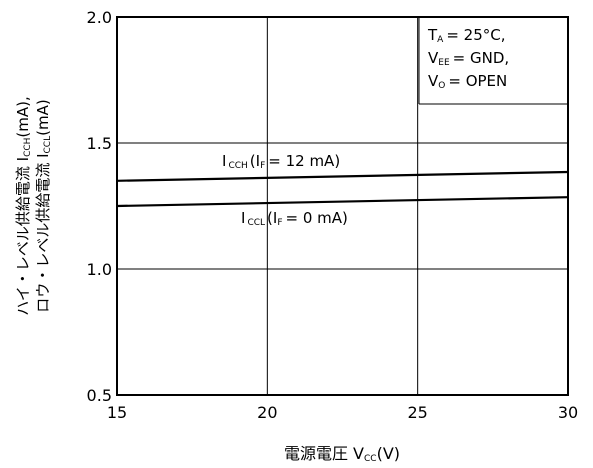 Image resolution: width=593 pixels, height=468 pixels. Describe the element at coordinates (342, 189) in the screenshot. I see `series-lines` at that location.